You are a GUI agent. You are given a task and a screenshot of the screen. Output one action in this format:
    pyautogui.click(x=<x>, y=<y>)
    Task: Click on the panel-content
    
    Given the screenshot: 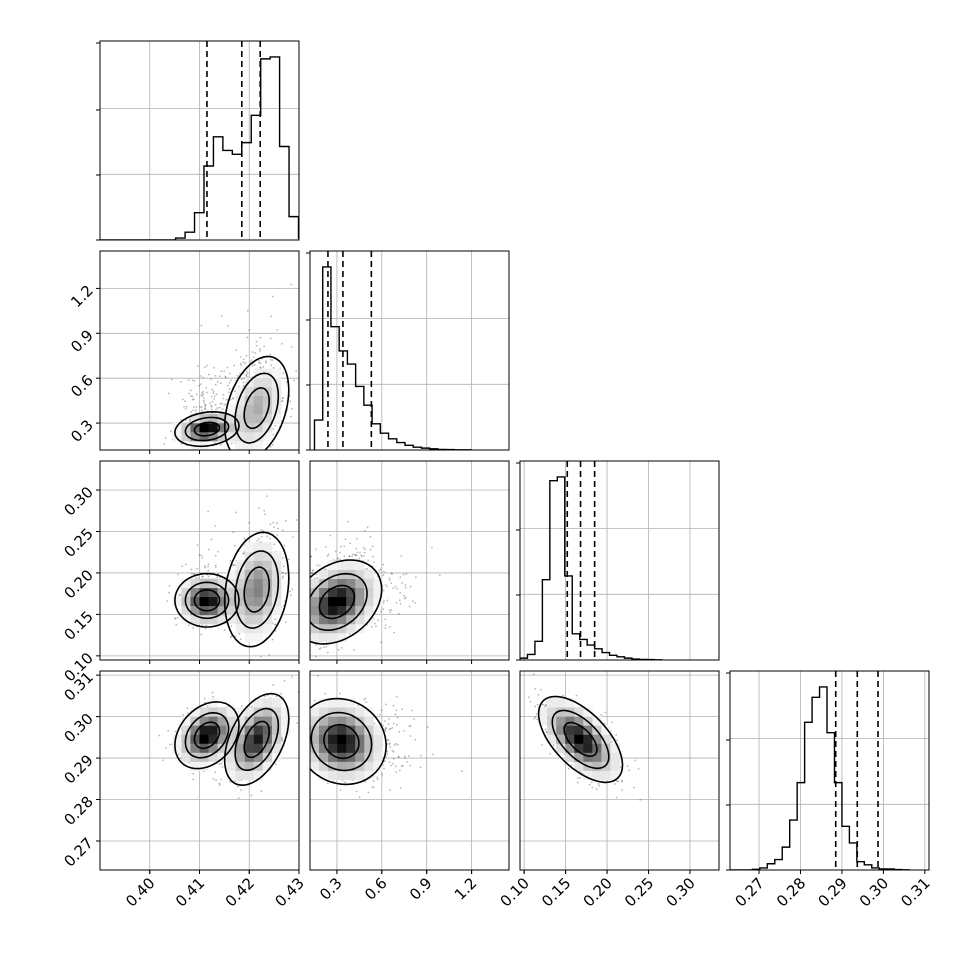 What is the action you would take?
    pyautogui.click(x=399, y=770)
    